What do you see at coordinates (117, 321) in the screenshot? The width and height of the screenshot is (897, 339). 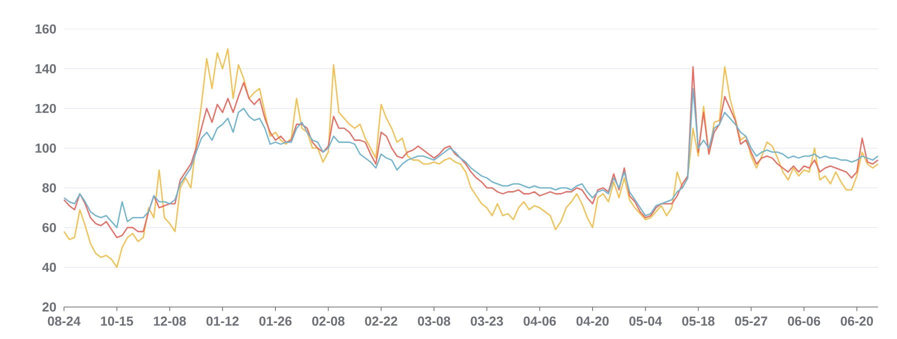 I see `x-tick-label: 10-15` at bounding box center [117, 321].